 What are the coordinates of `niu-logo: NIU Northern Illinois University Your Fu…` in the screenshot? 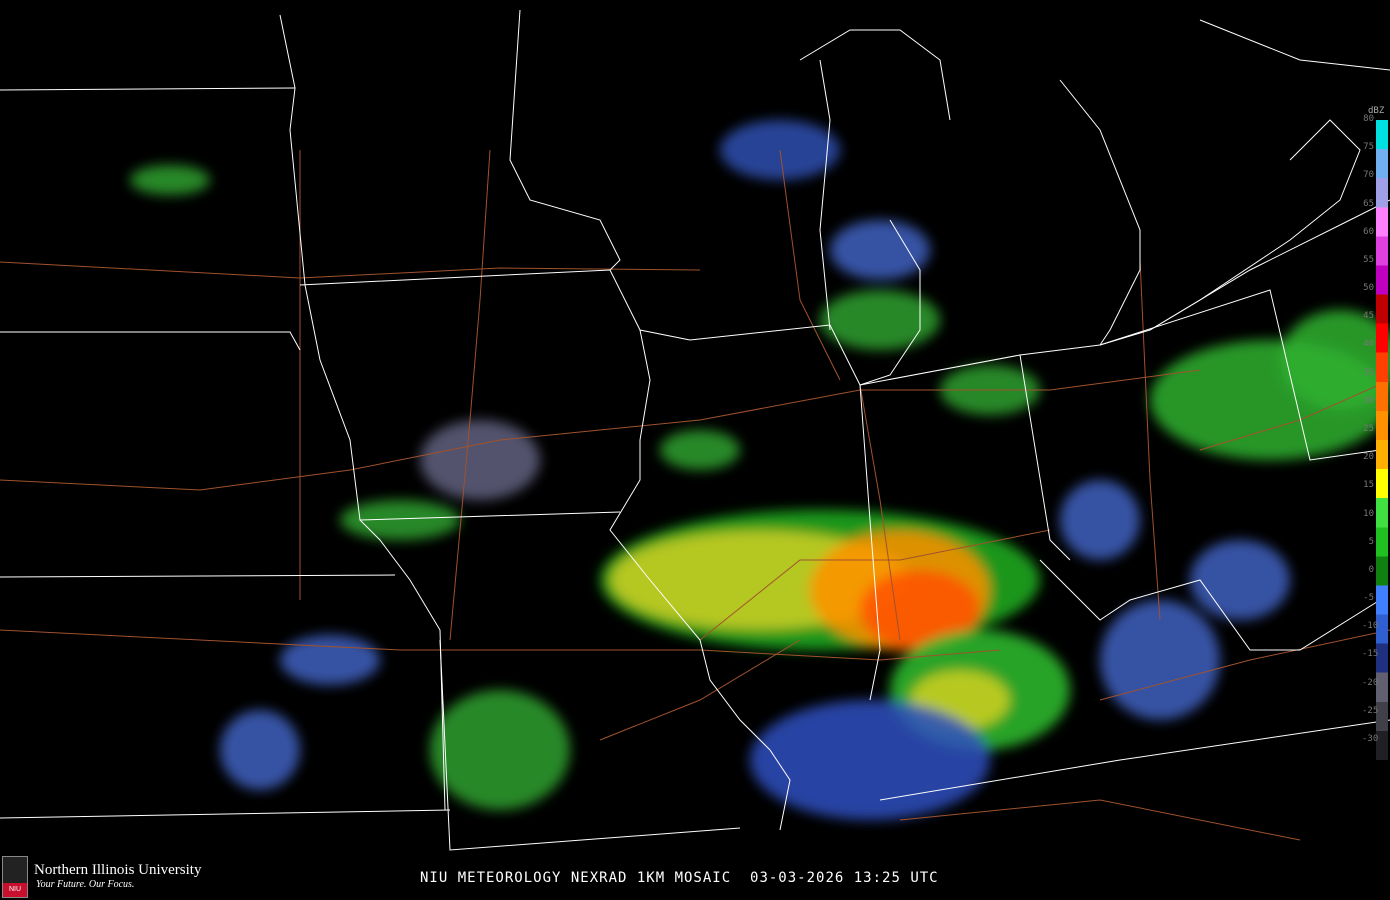 It's located at (101, 877).